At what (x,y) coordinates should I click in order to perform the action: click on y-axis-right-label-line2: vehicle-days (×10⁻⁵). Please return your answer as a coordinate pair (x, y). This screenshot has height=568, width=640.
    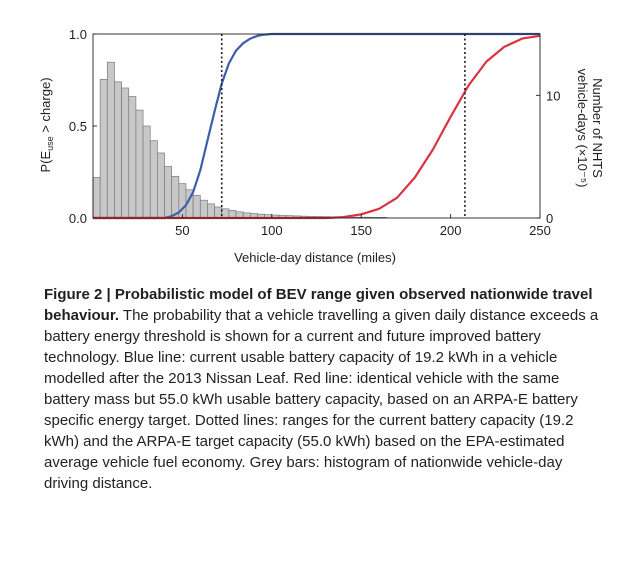
    Looking at the image, I should click on (582, 128).